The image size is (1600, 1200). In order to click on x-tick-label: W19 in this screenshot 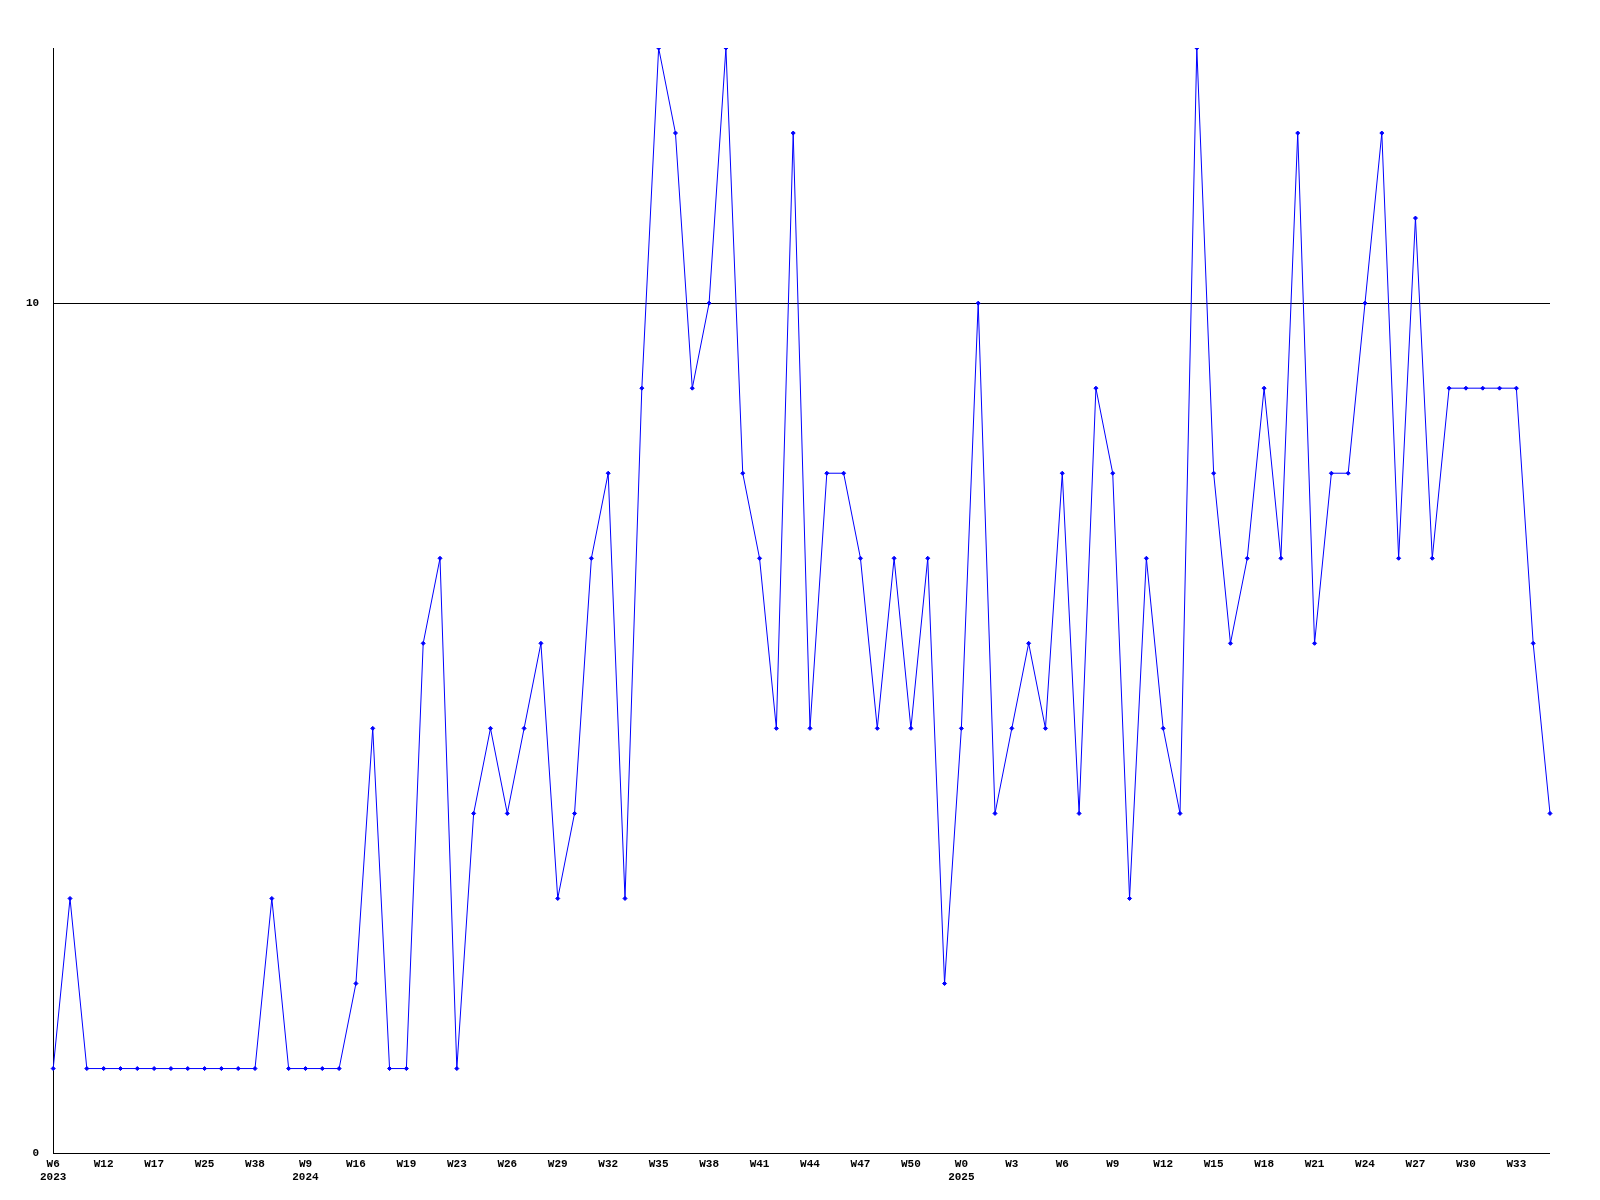, I will do `click(406, 1163)`.